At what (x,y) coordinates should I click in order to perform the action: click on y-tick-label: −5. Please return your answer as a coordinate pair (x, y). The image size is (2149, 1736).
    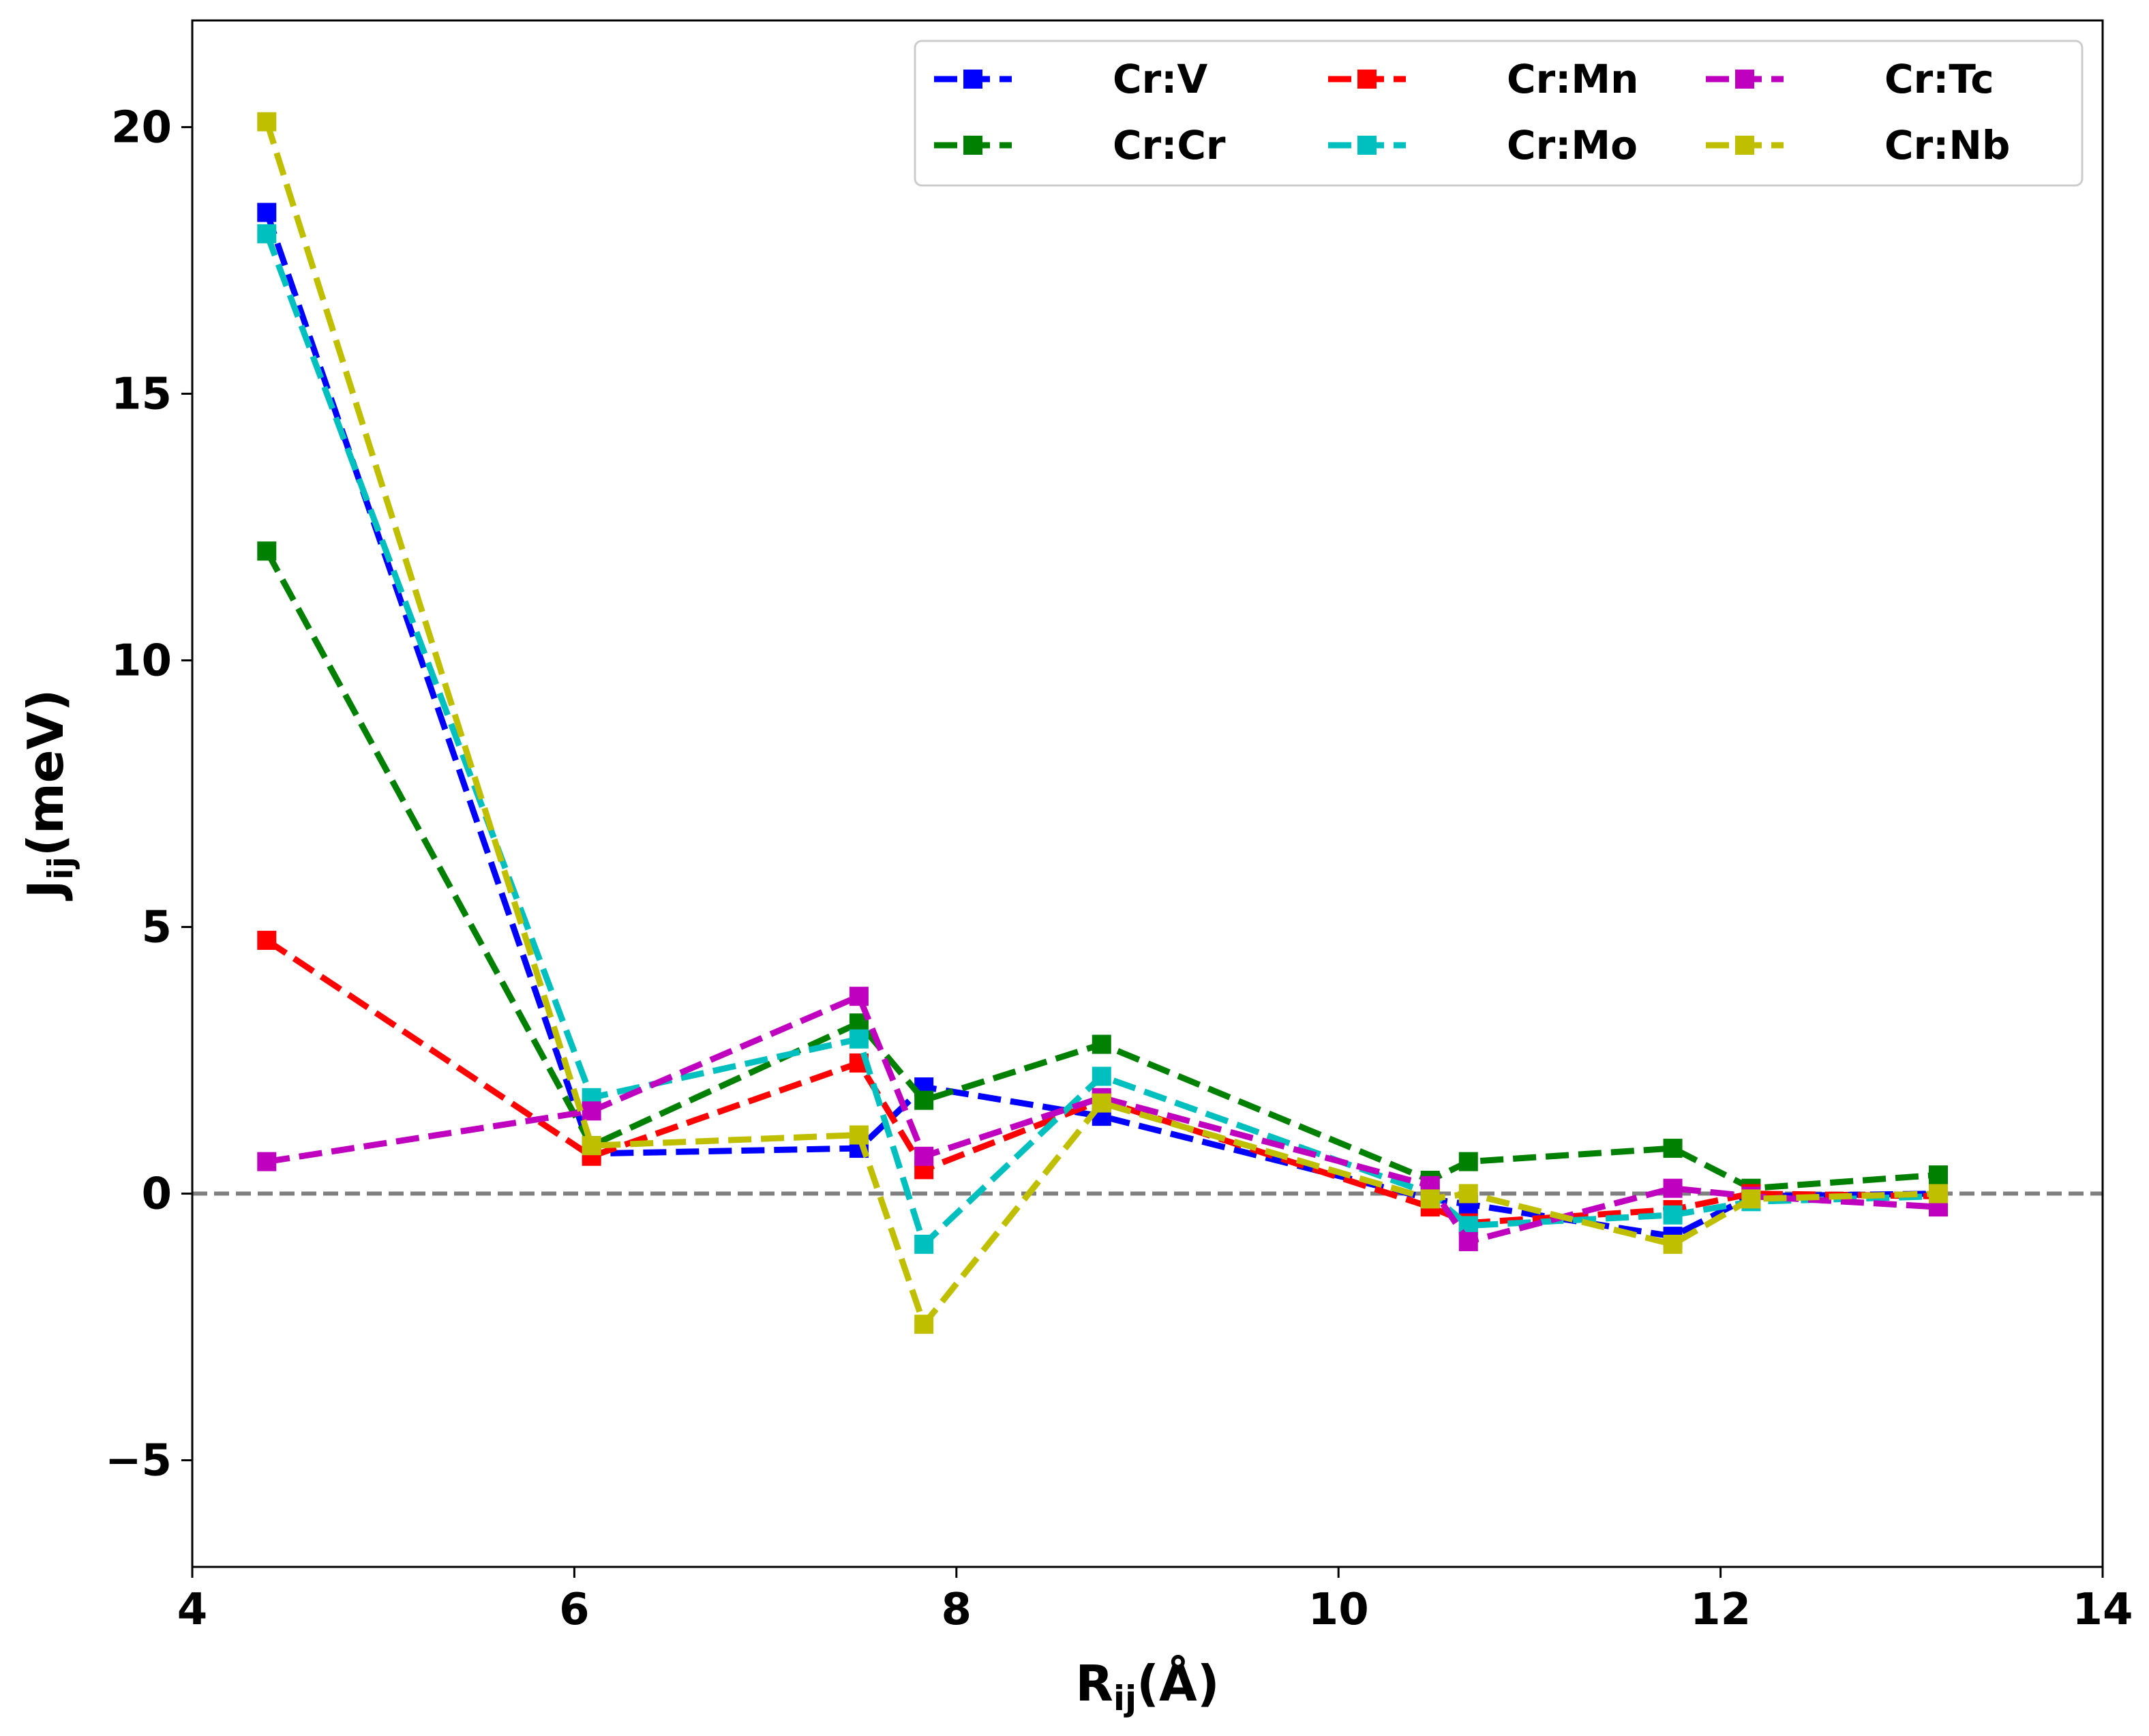
    Looking at the image, I should click on (138, 1461).